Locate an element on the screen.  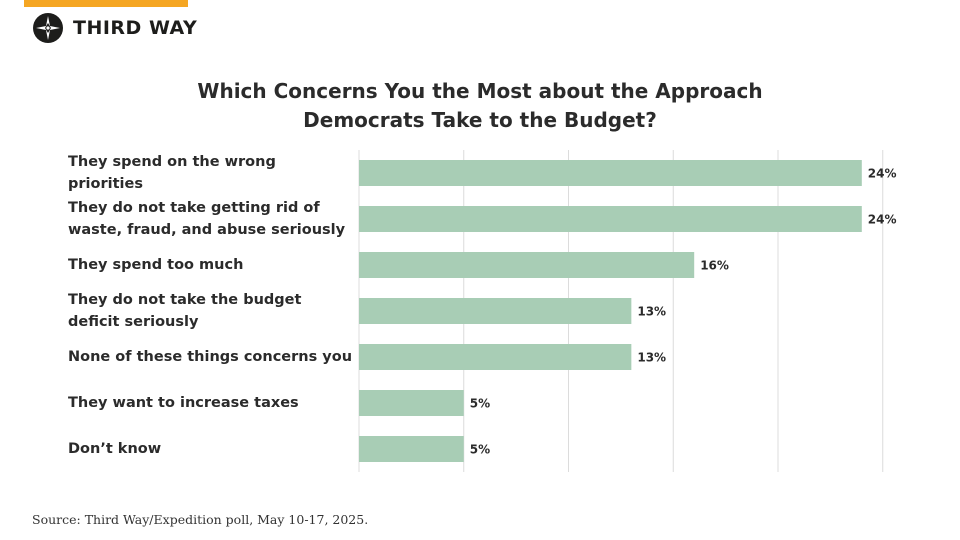
chart-title-line-2: Democrats Take to the Budget? is located at coordinates (480, 120).